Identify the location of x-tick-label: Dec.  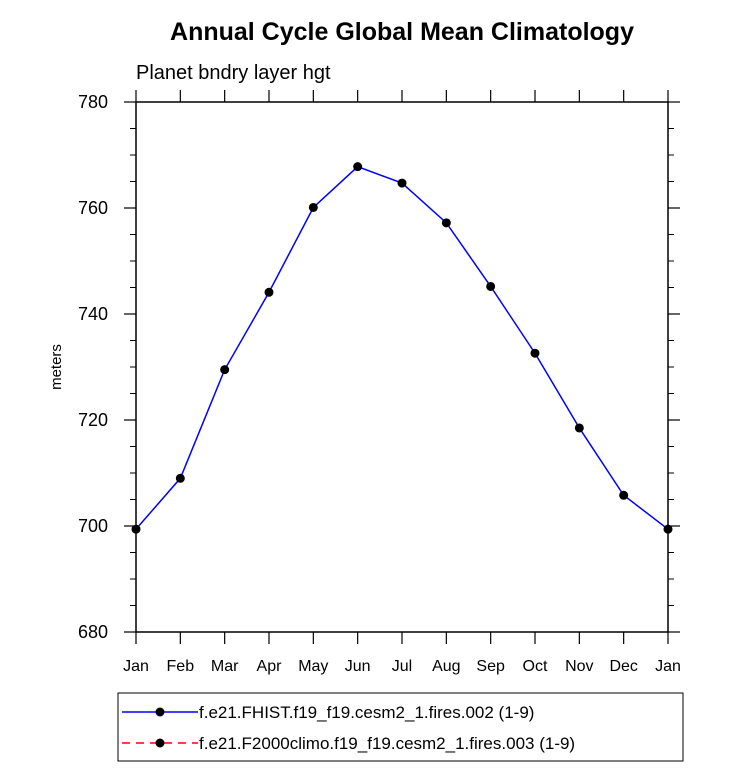
(623, 666).